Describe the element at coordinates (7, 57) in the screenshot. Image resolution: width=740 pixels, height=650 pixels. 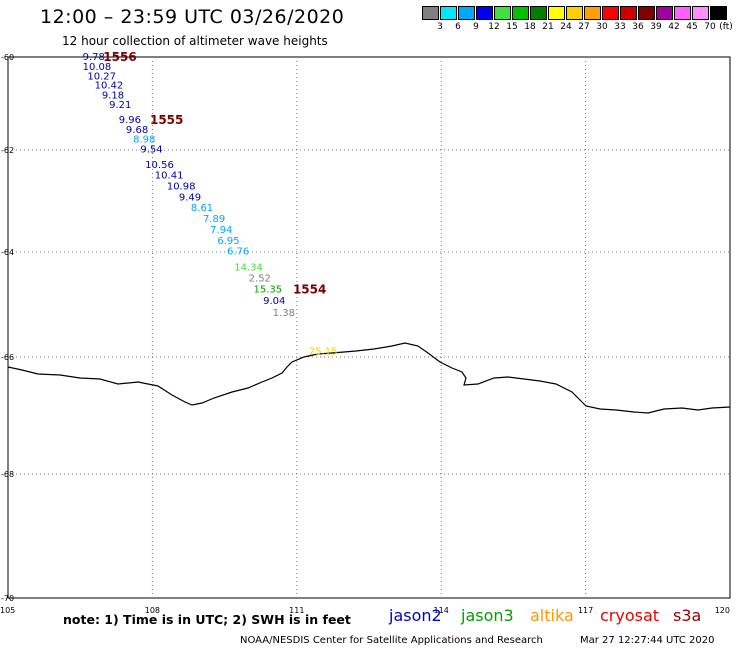
I see `lat-tick-label: -60` at that location.